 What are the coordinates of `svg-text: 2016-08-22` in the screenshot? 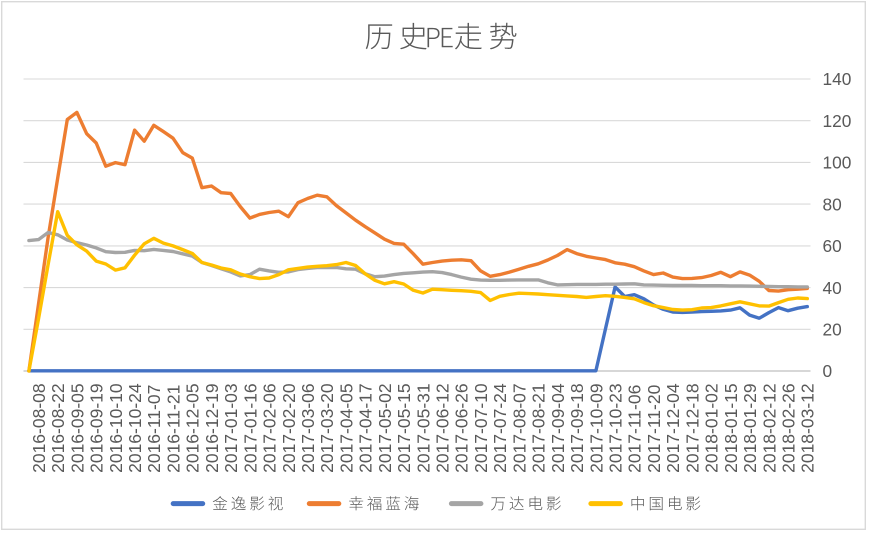 It's located at (58, 428).